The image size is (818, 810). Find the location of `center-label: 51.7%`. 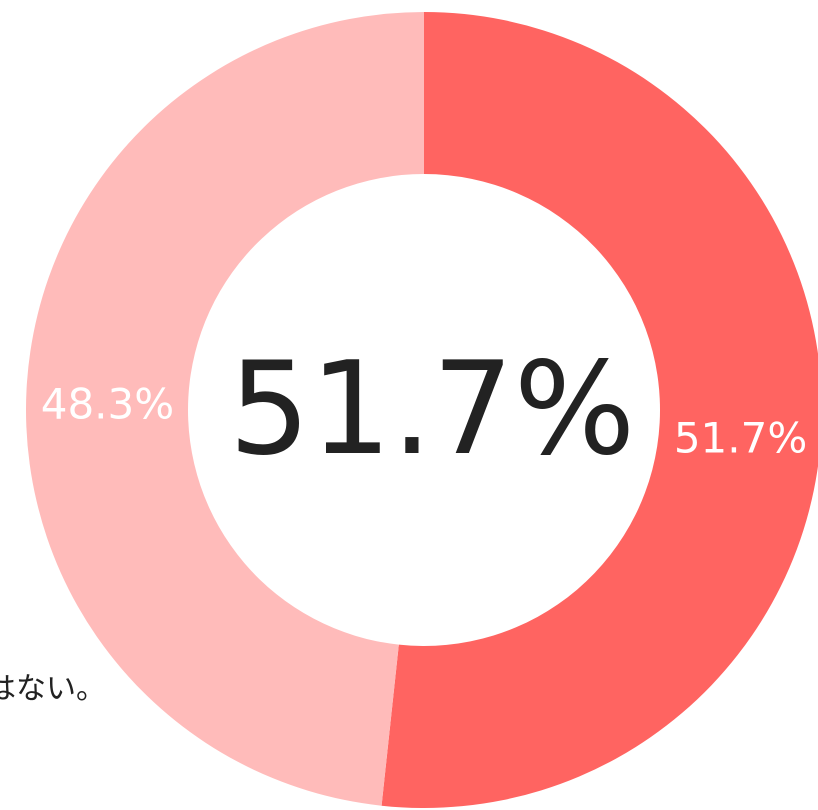

center-label: 51.7% is located at coordinates (432, 409).